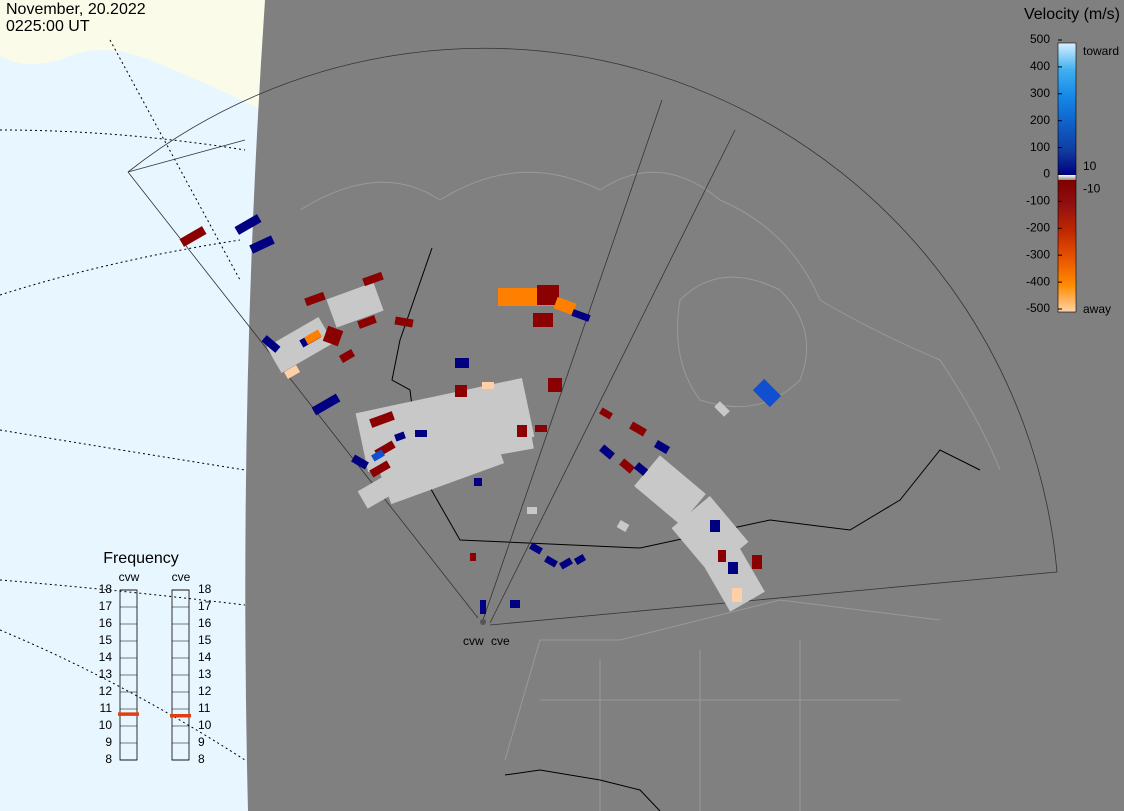  I want to click on date: November, 20.2022, so click(76, 9).